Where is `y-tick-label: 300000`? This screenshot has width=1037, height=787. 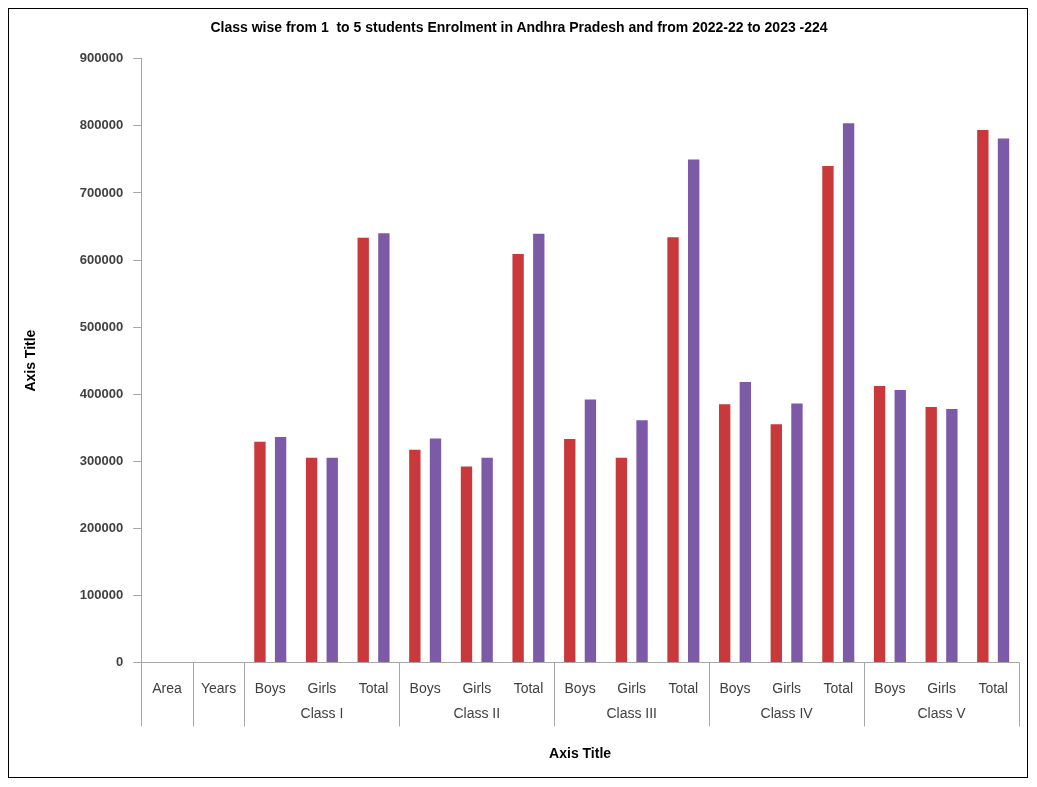 y-tick-label: 300000 is located at coordinates (101, 460).